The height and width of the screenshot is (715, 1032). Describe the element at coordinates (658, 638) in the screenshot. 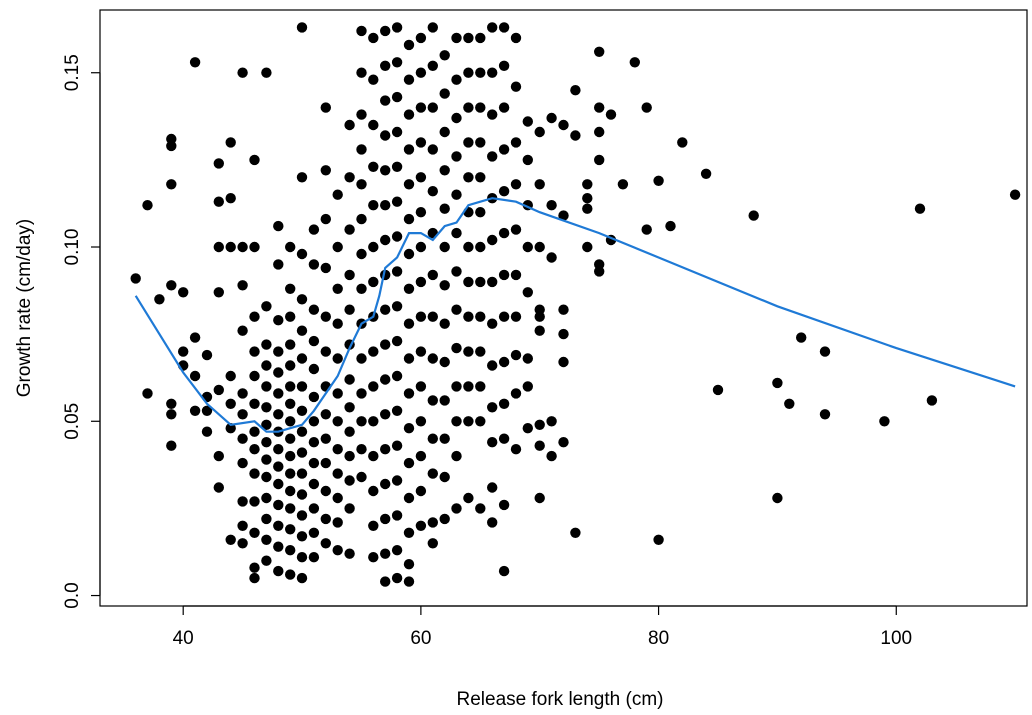

I see `x-tick-label: 80` at that location.